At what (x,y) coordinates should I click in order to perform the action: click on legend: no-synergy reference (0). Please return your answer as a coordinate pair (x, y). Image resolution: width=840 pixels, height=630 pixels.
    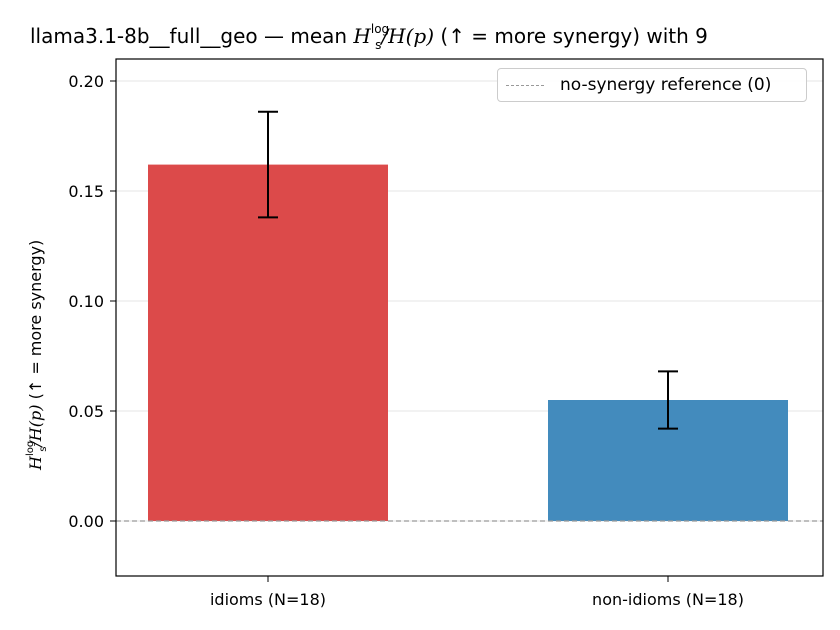
    Looking at the image, I should click on (652, 85).